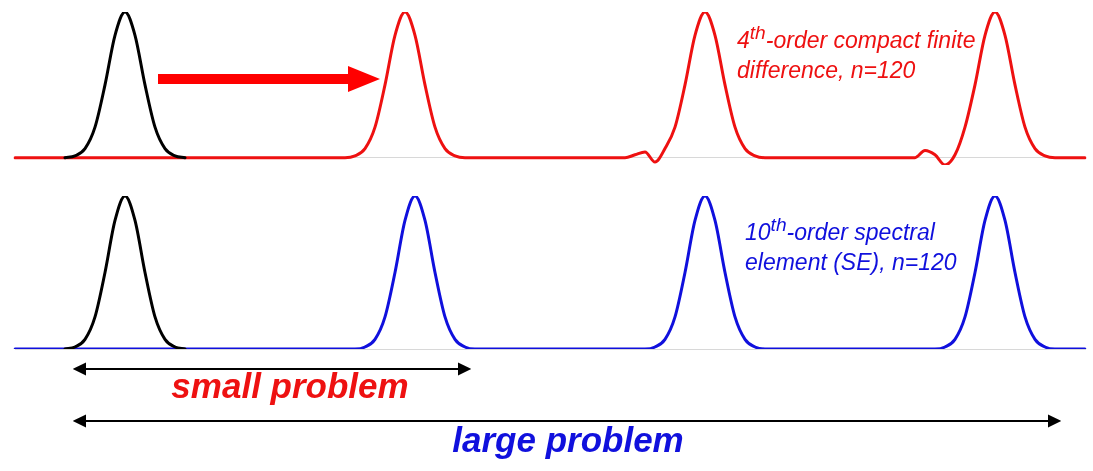 This screenshot has height=471, width=1093. I want to click on text: small problem, so click(290, 386).